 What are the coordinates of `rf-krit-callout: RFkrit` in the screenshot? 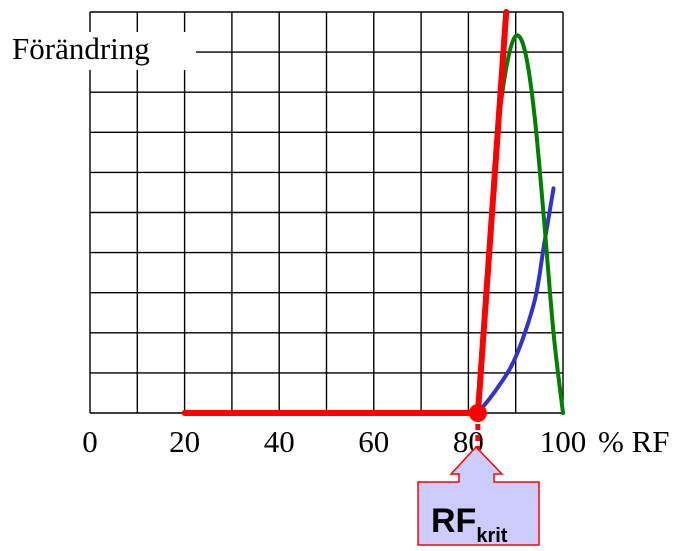 It's located at (478, 496).